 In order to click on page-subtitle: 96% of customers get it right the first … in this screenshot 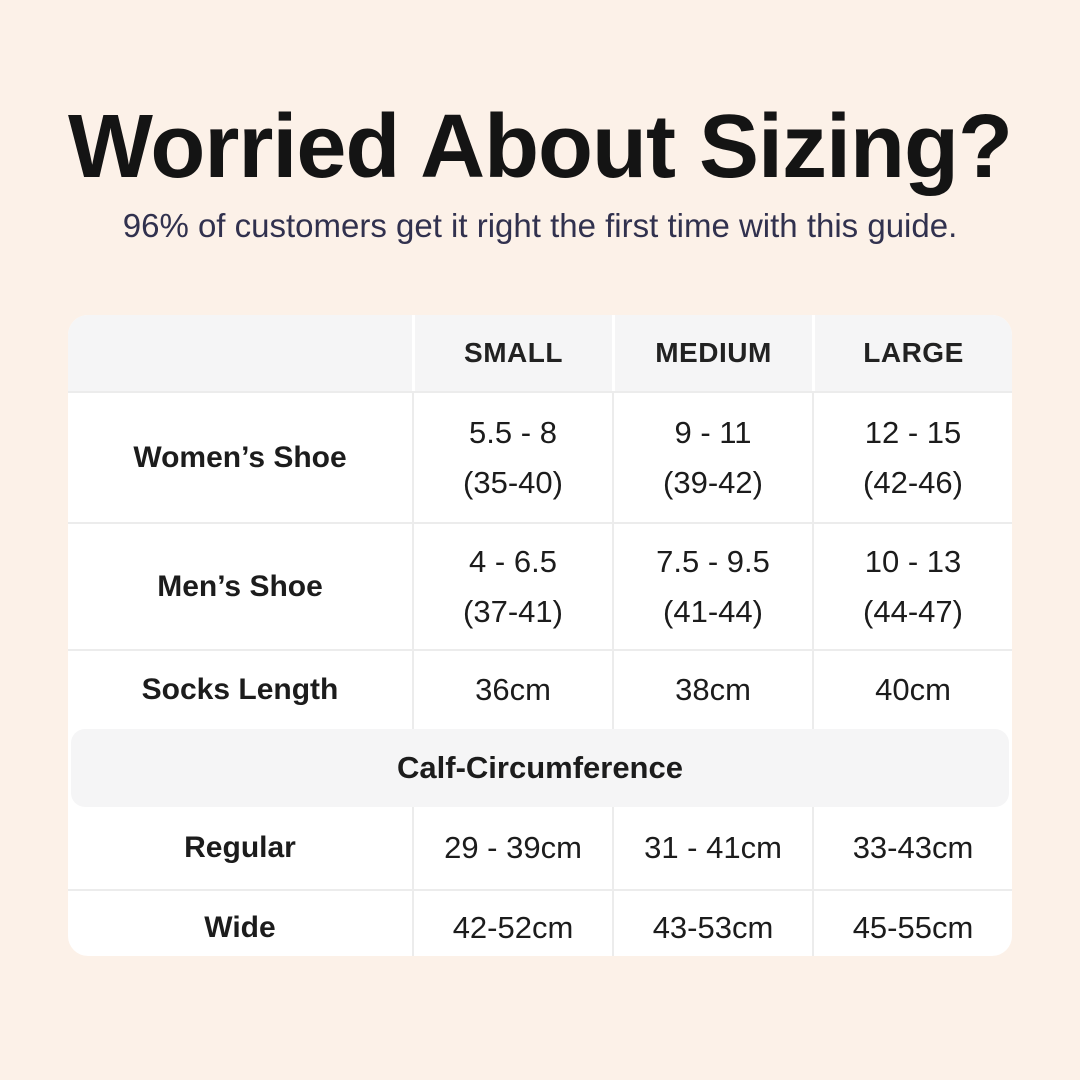, I will do `click(540, 225)`.